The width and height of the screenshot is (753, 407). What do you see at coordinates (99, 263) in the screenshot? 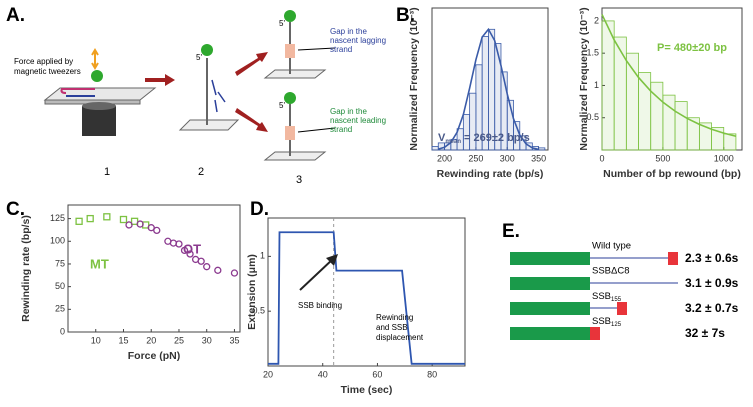
I see `series-label: MT` at bounding box center [99, 263].